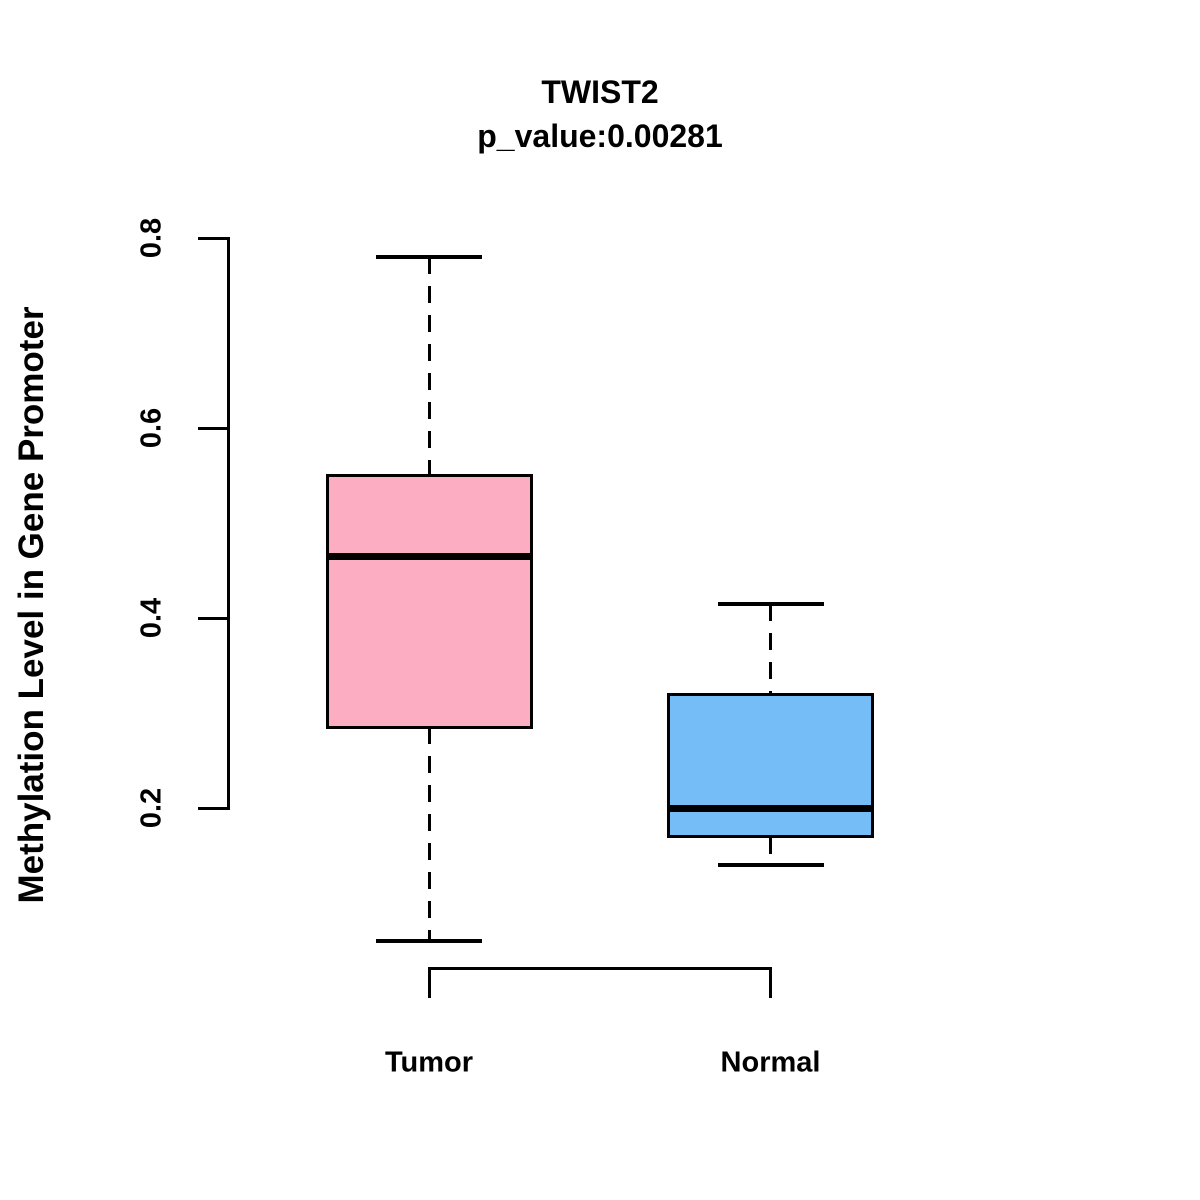 The image size is (1200, 1200). I want to click on upper-whisker-cap-normal, so click(770, 603).